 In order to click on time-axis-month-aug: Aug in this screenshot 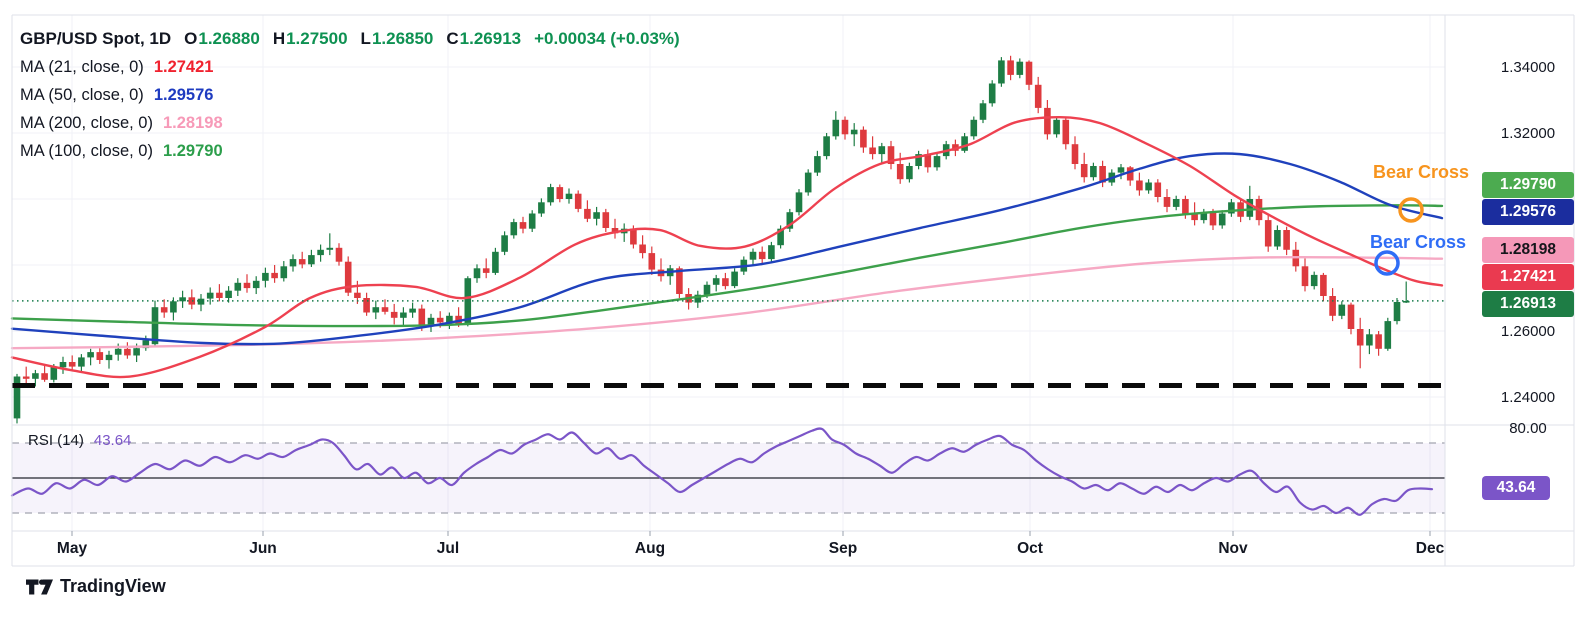, I will do `click(650, 548)`.